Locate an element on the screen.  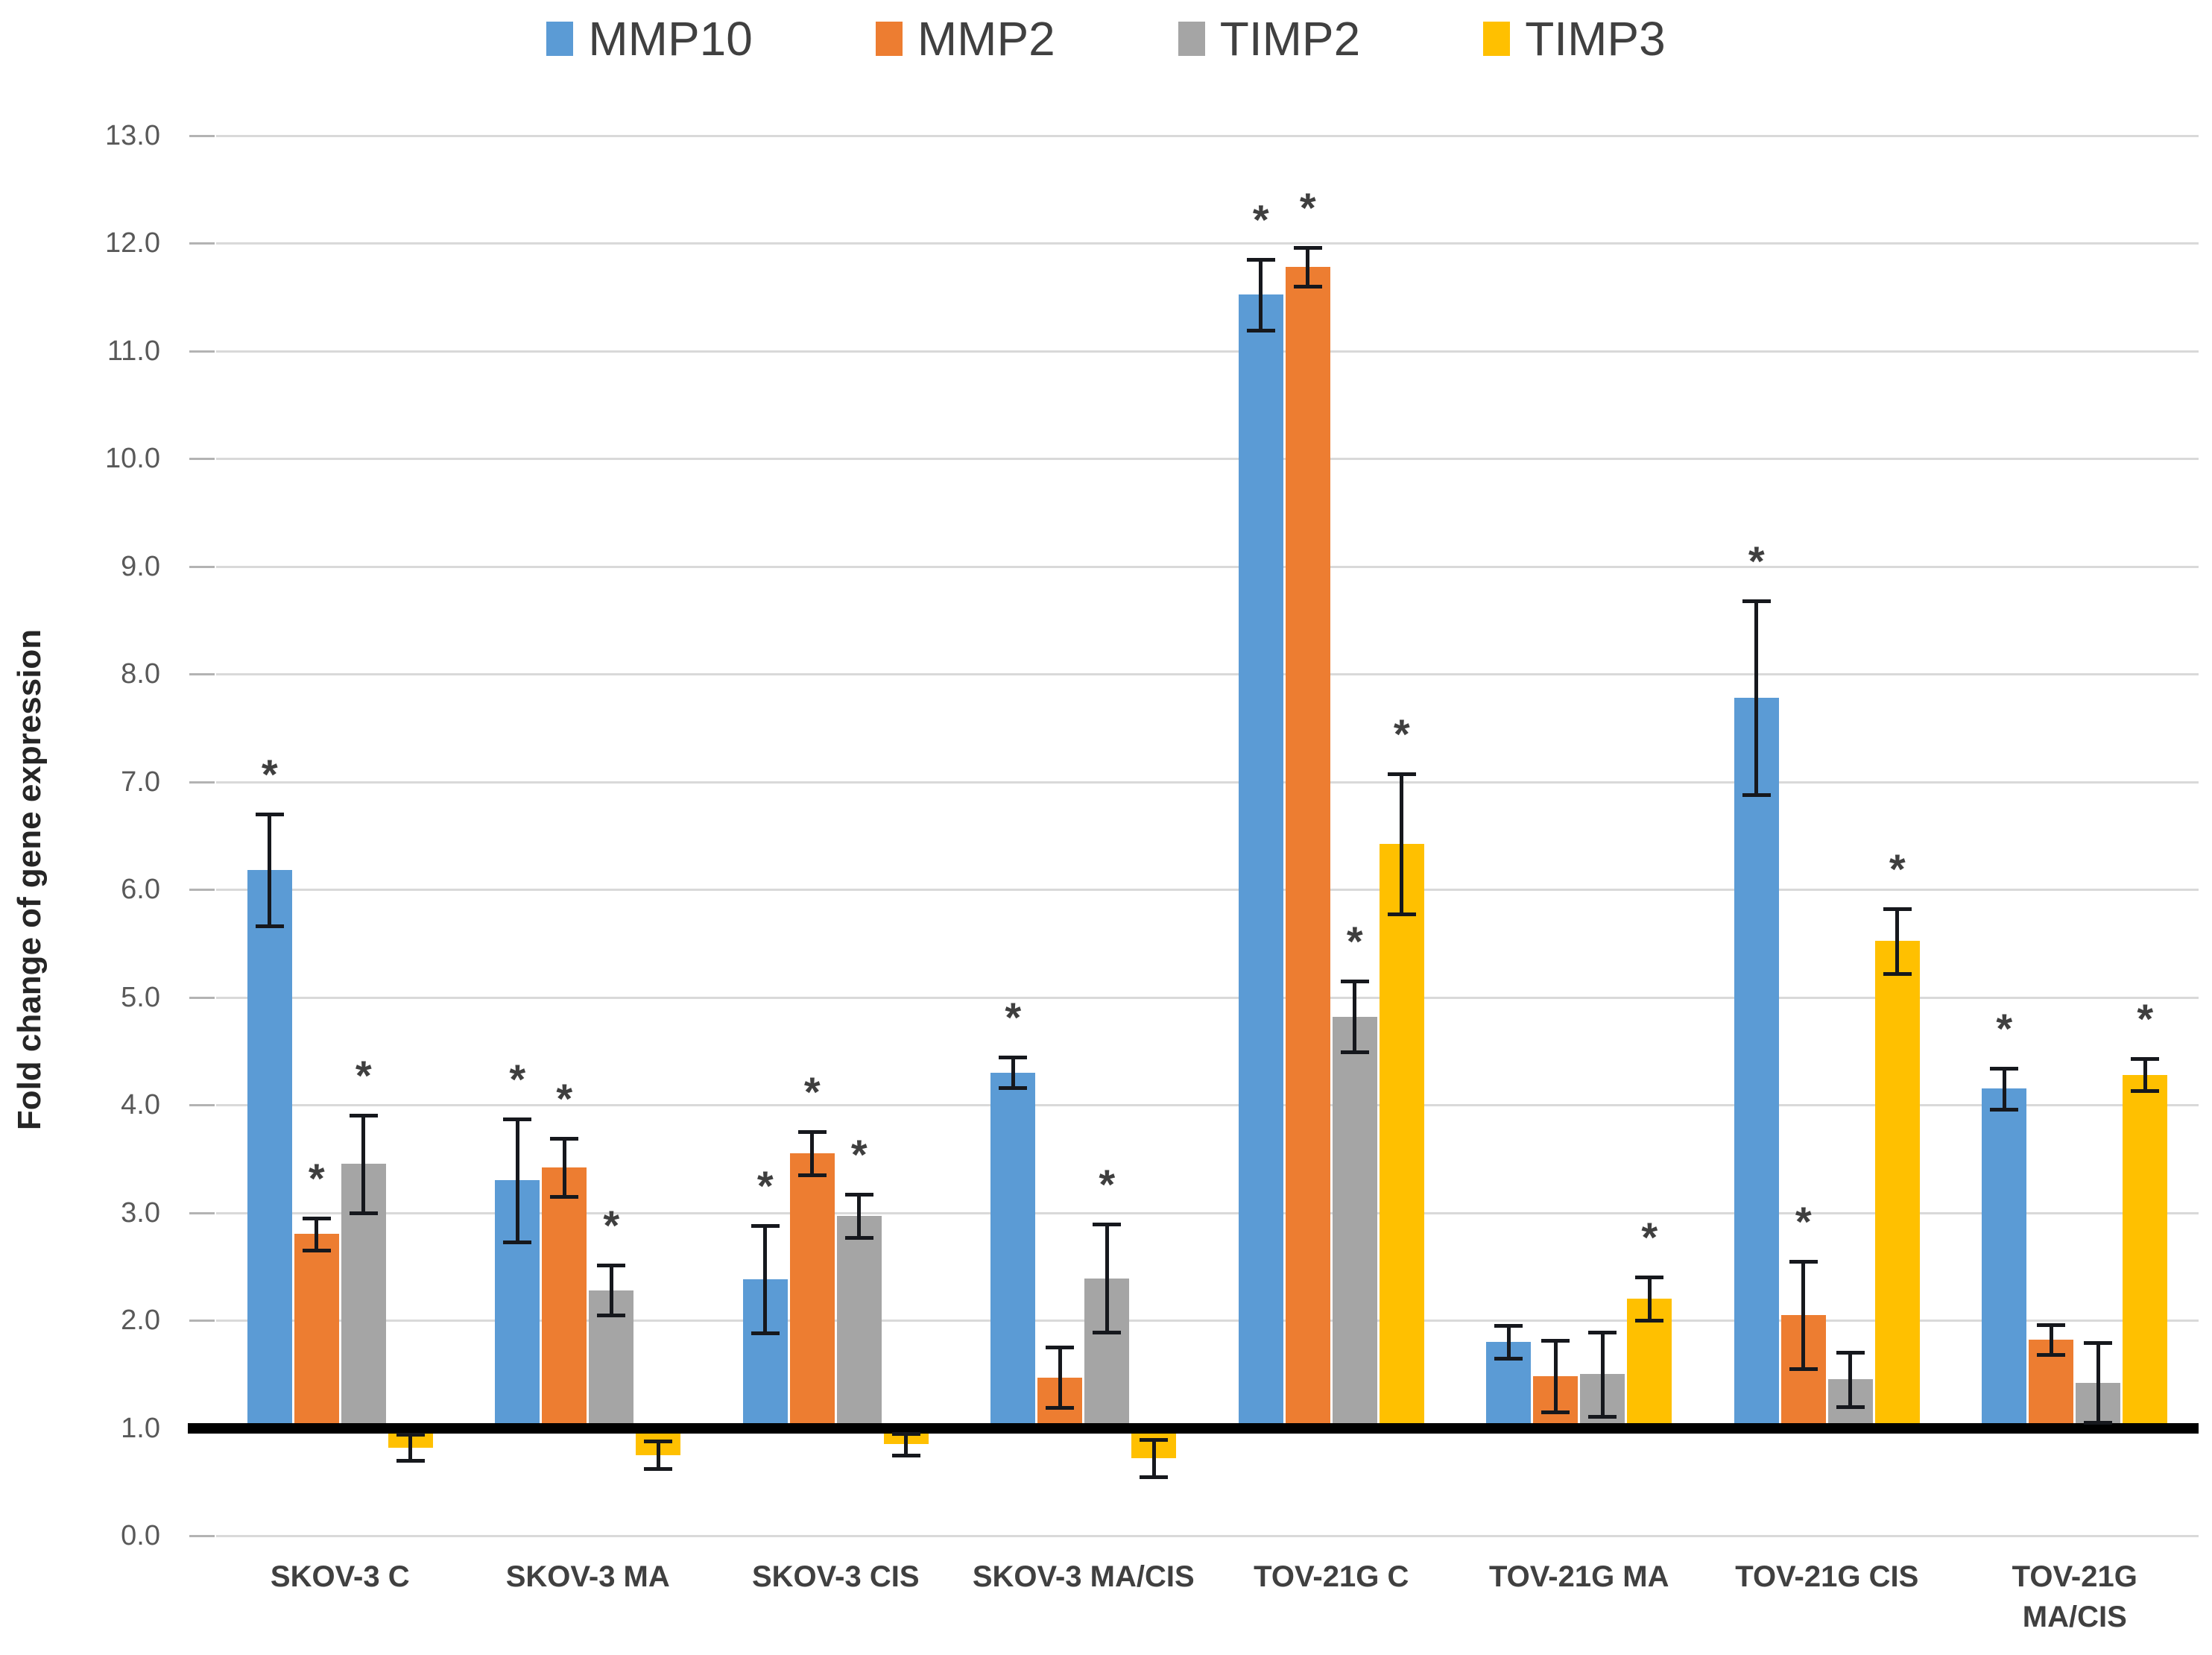
legend-item: MMP10 is located at coordinates (649, 39).